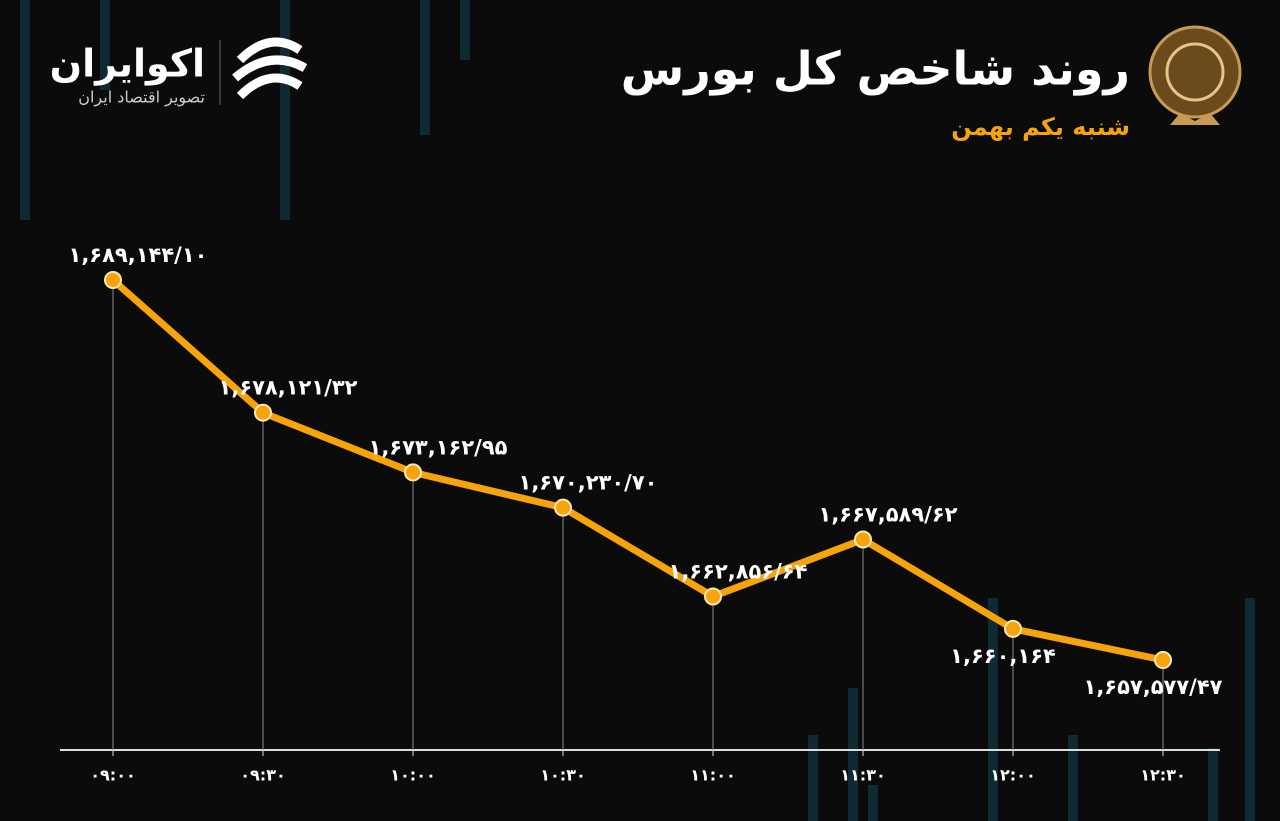 The width and height of the screenshot is (1280, 821). I want to click on exchange-emblem, so click(1195, 75).